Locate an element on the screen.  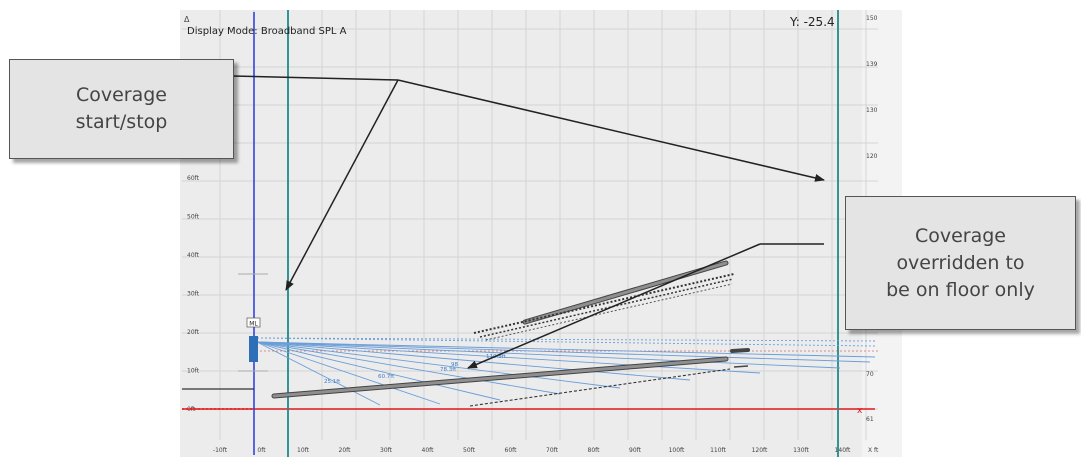
arrow-to-floor-coverage is located at coordinates (614, 306).